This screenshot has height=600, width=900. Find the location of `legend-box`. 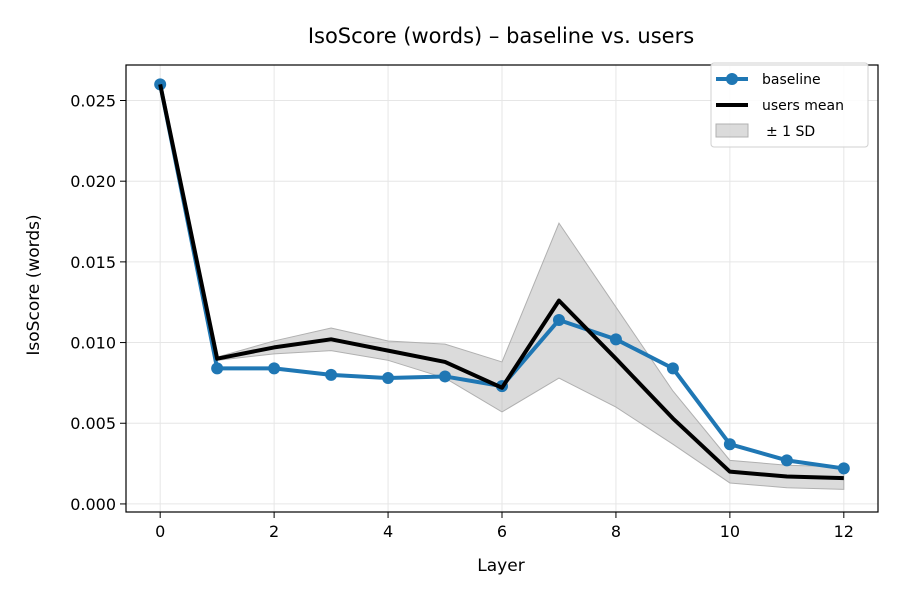

legend-box is located at coordinates (789, 105).